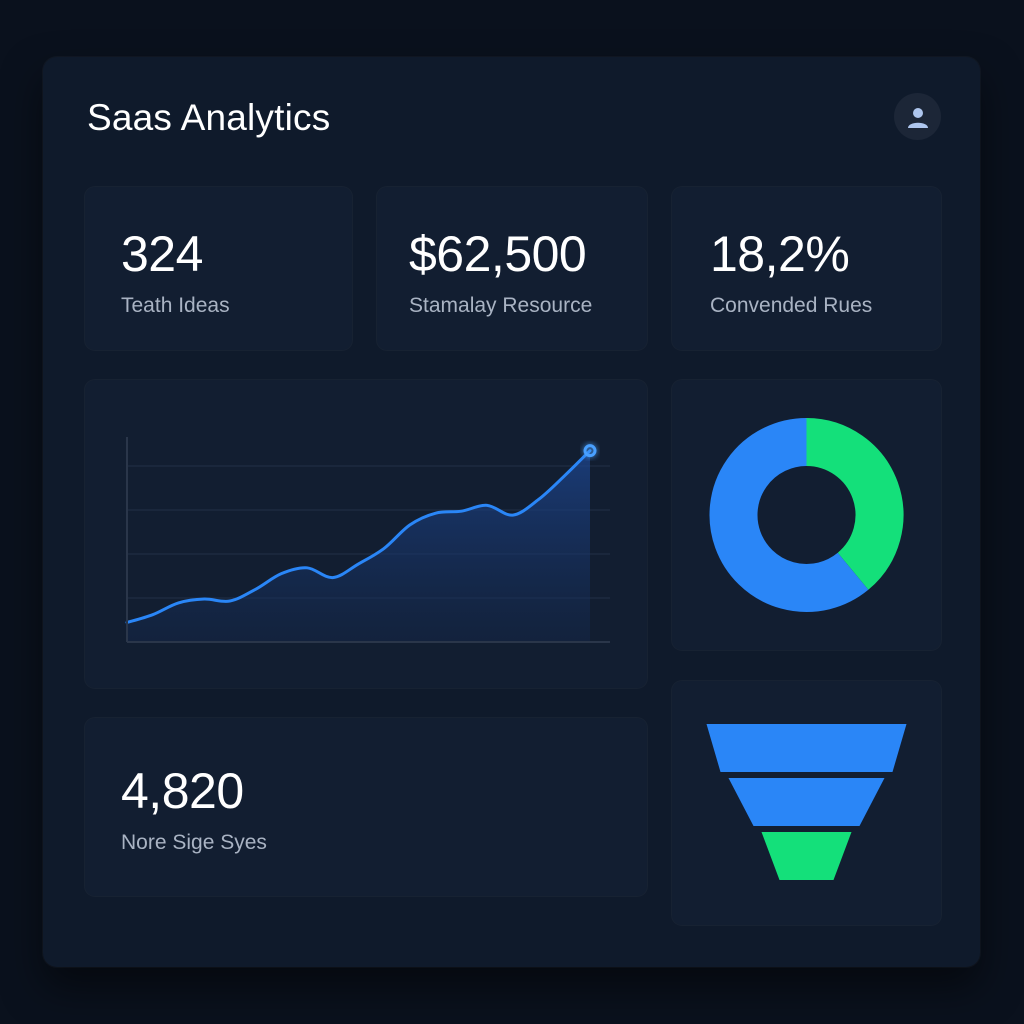 This screenshot has height=1024, width=1024. Describe the element at coordinates (182, 791) in the screenshot. I see `stat-value: 4,820` at that location.